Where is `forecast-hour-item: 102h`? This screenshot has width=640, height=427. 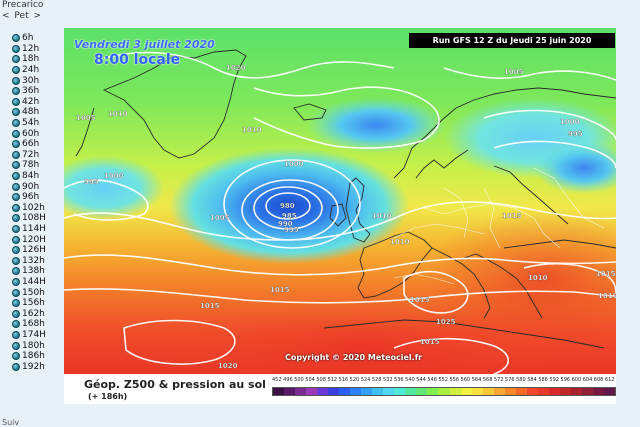 forecast-hour-item: 102h is located at coordinates (35, 208).